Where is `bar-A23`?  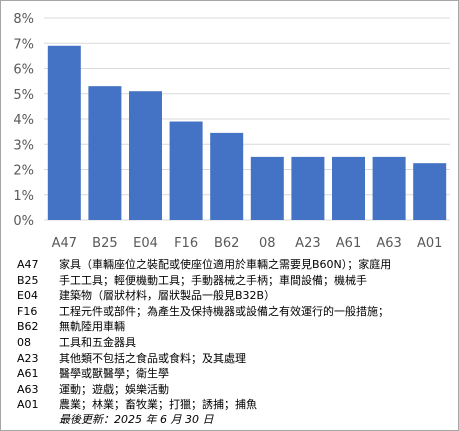
bar-A23 is located at coordinates (308, 188).